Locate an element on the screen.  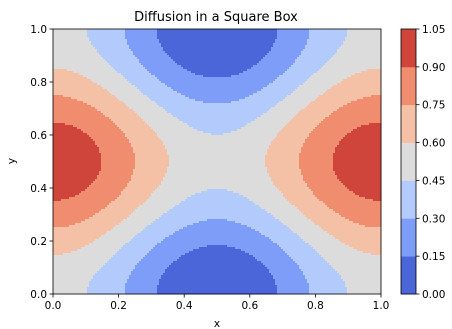
chart-title: Diffusion in a Square Box is located at coordinates (216, 17).